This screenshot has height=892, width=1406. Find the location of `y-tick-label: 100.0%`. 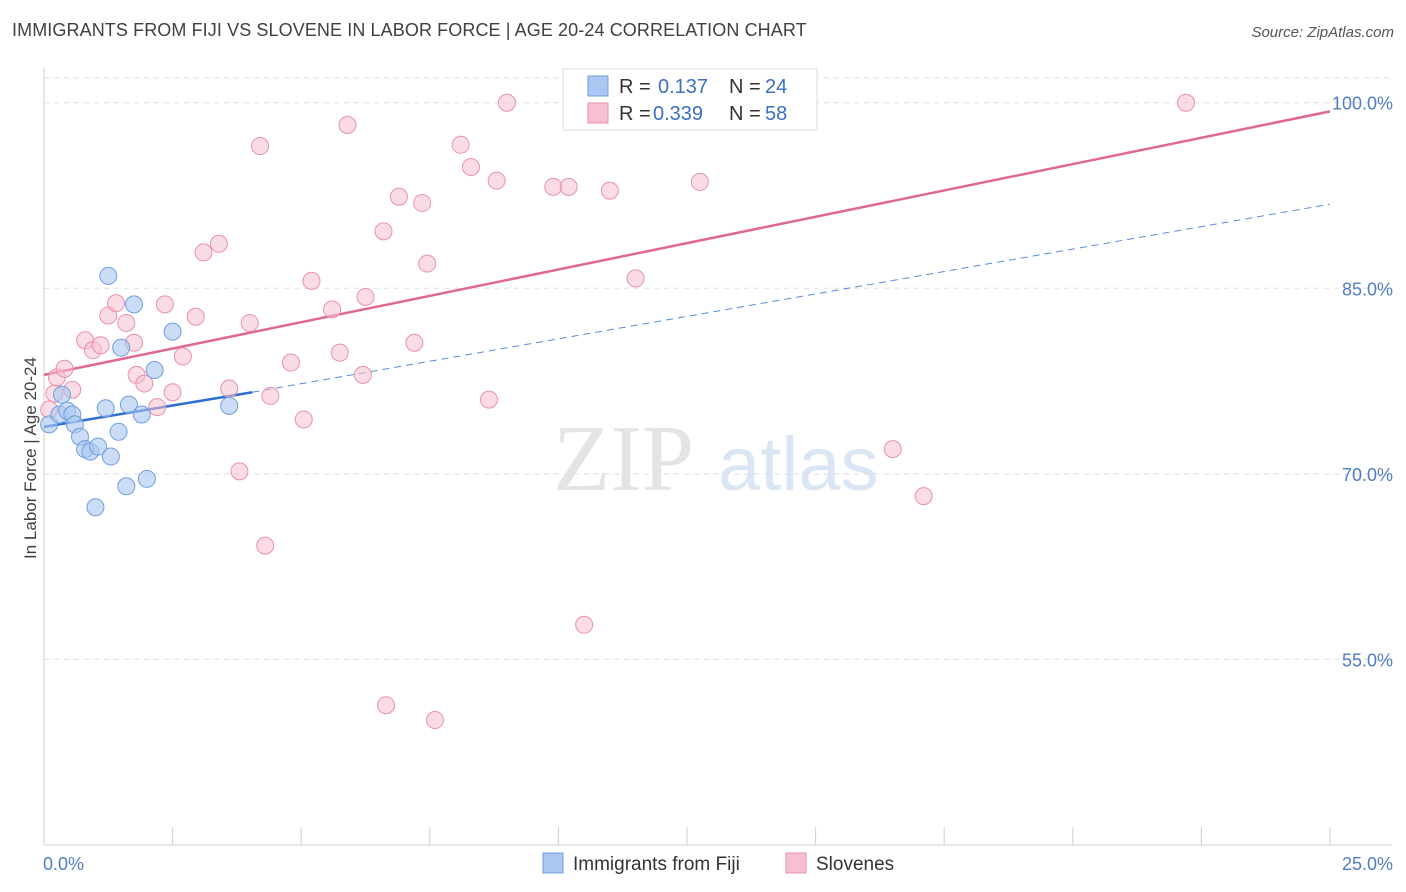

y-tick-label: 100.0% is located at coordinates (1362, 104).